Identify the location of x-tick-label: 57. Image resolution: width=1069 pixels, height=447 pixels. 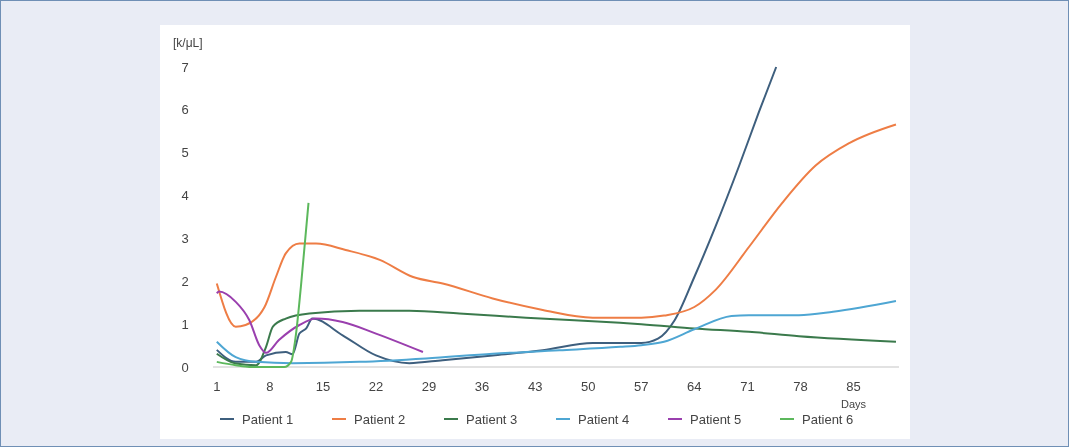
(641, 386).